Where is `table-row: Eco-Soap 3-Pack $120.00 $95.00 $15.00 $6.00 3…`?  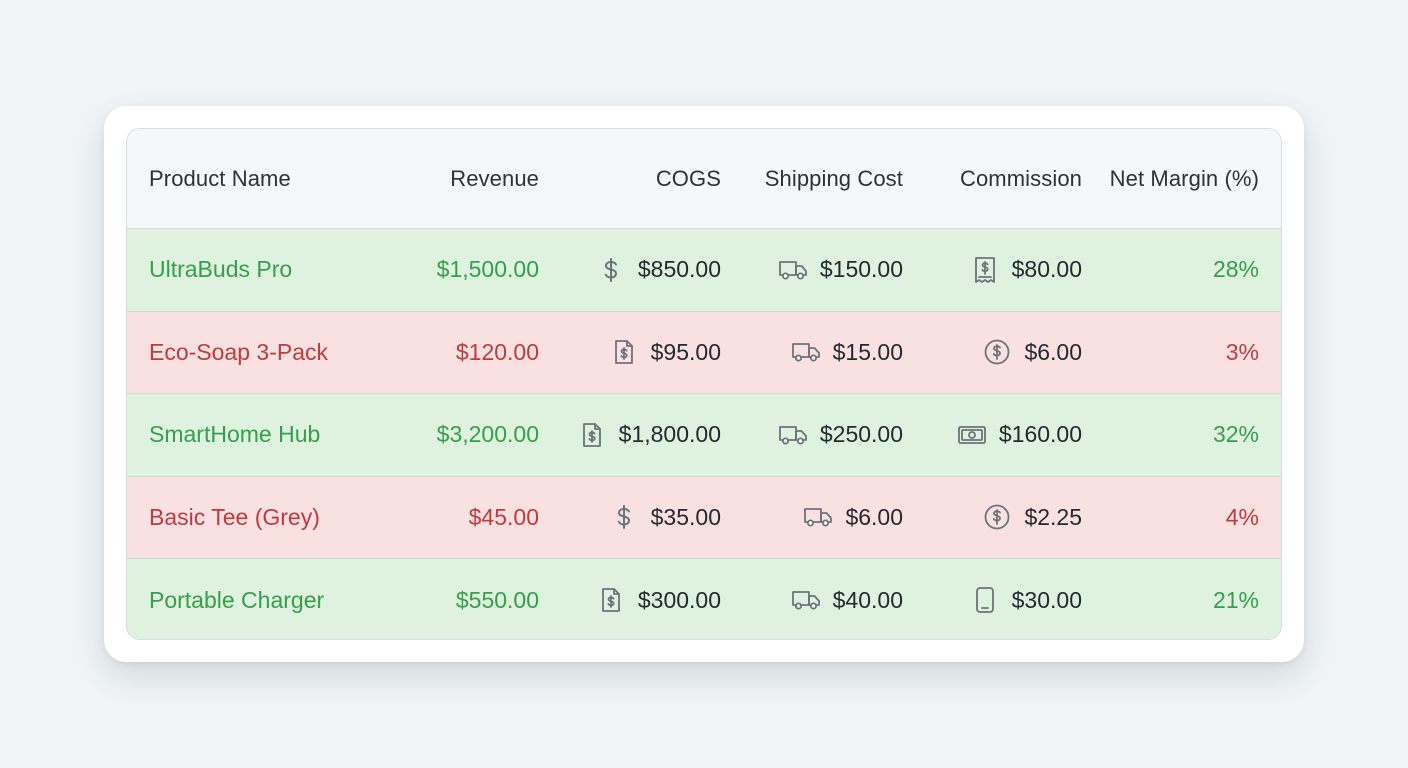 table-row: Eco-Soap 3-Pack $120.00 $95.00 $15.00 $6.00 3… is located at coordinates (704, 352).